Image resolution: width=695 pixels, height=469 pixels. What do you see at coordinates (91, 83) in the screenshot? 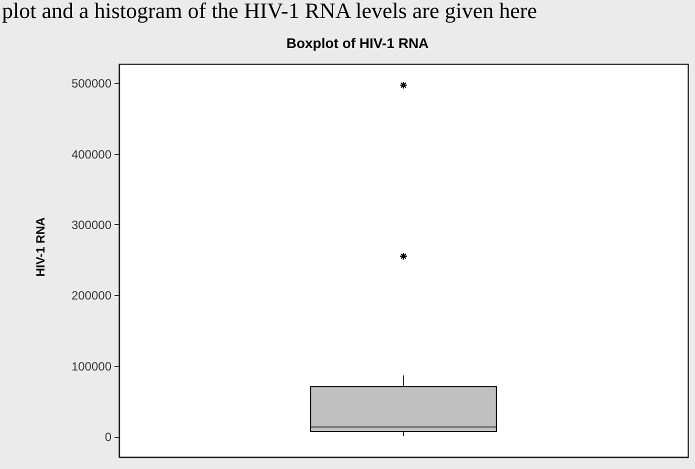
I see `y-tick-label: 500000` at bounding box center [91, 83].